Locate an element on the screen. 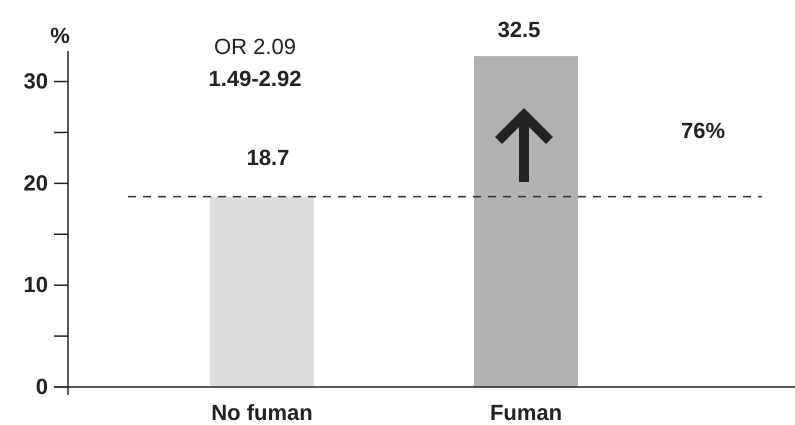  x-tick-label: No fuman is located at coordinates (262, 412).